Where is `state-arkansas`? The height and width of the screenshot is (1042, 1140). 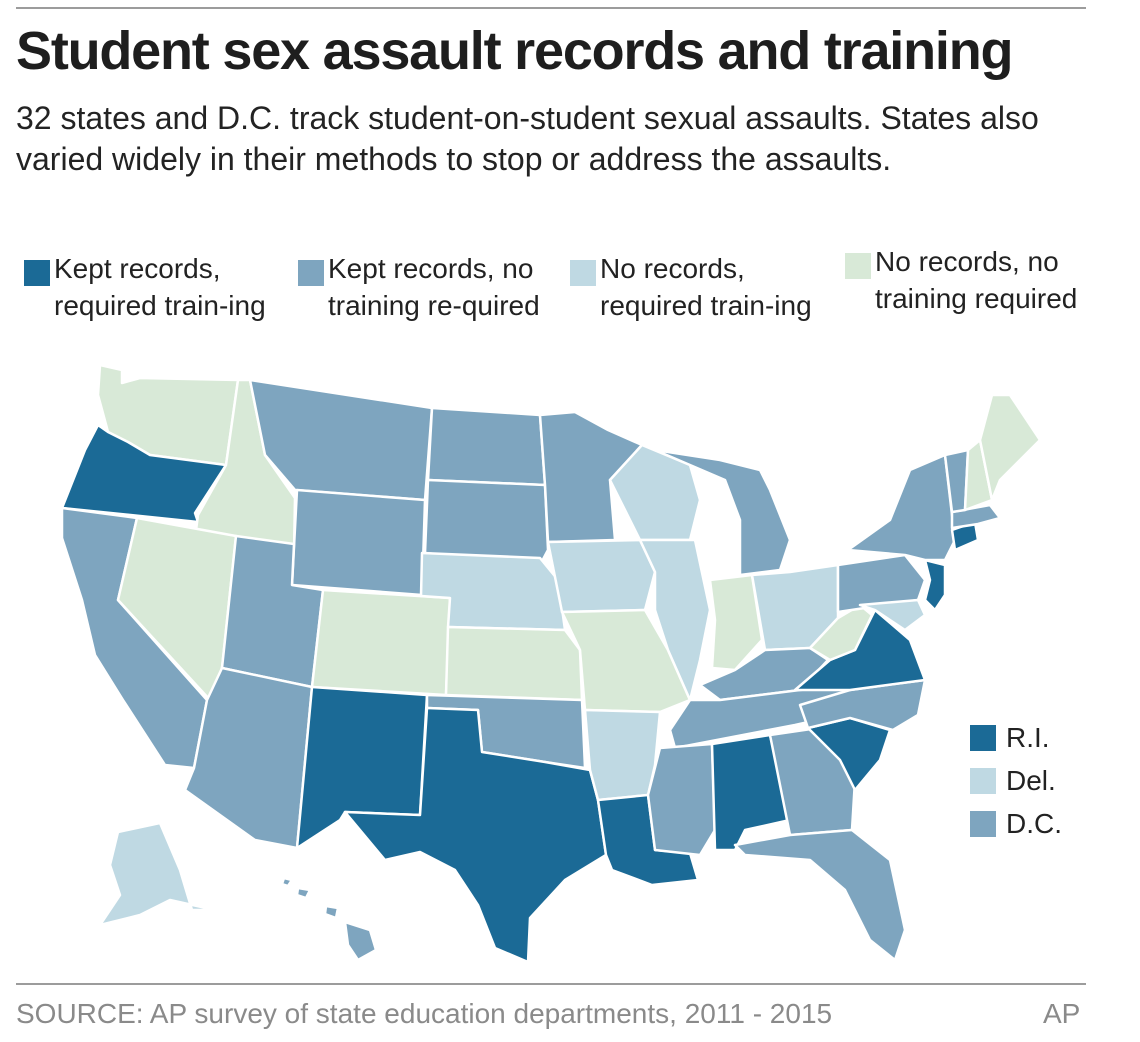
state-arkansas is located at coordinates (622, 755).